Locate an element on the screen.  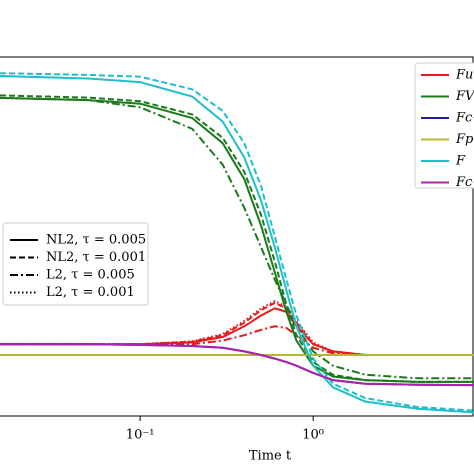
style-legend-label: NL2, τ = 0.005 is located at coordinates (96, 240).